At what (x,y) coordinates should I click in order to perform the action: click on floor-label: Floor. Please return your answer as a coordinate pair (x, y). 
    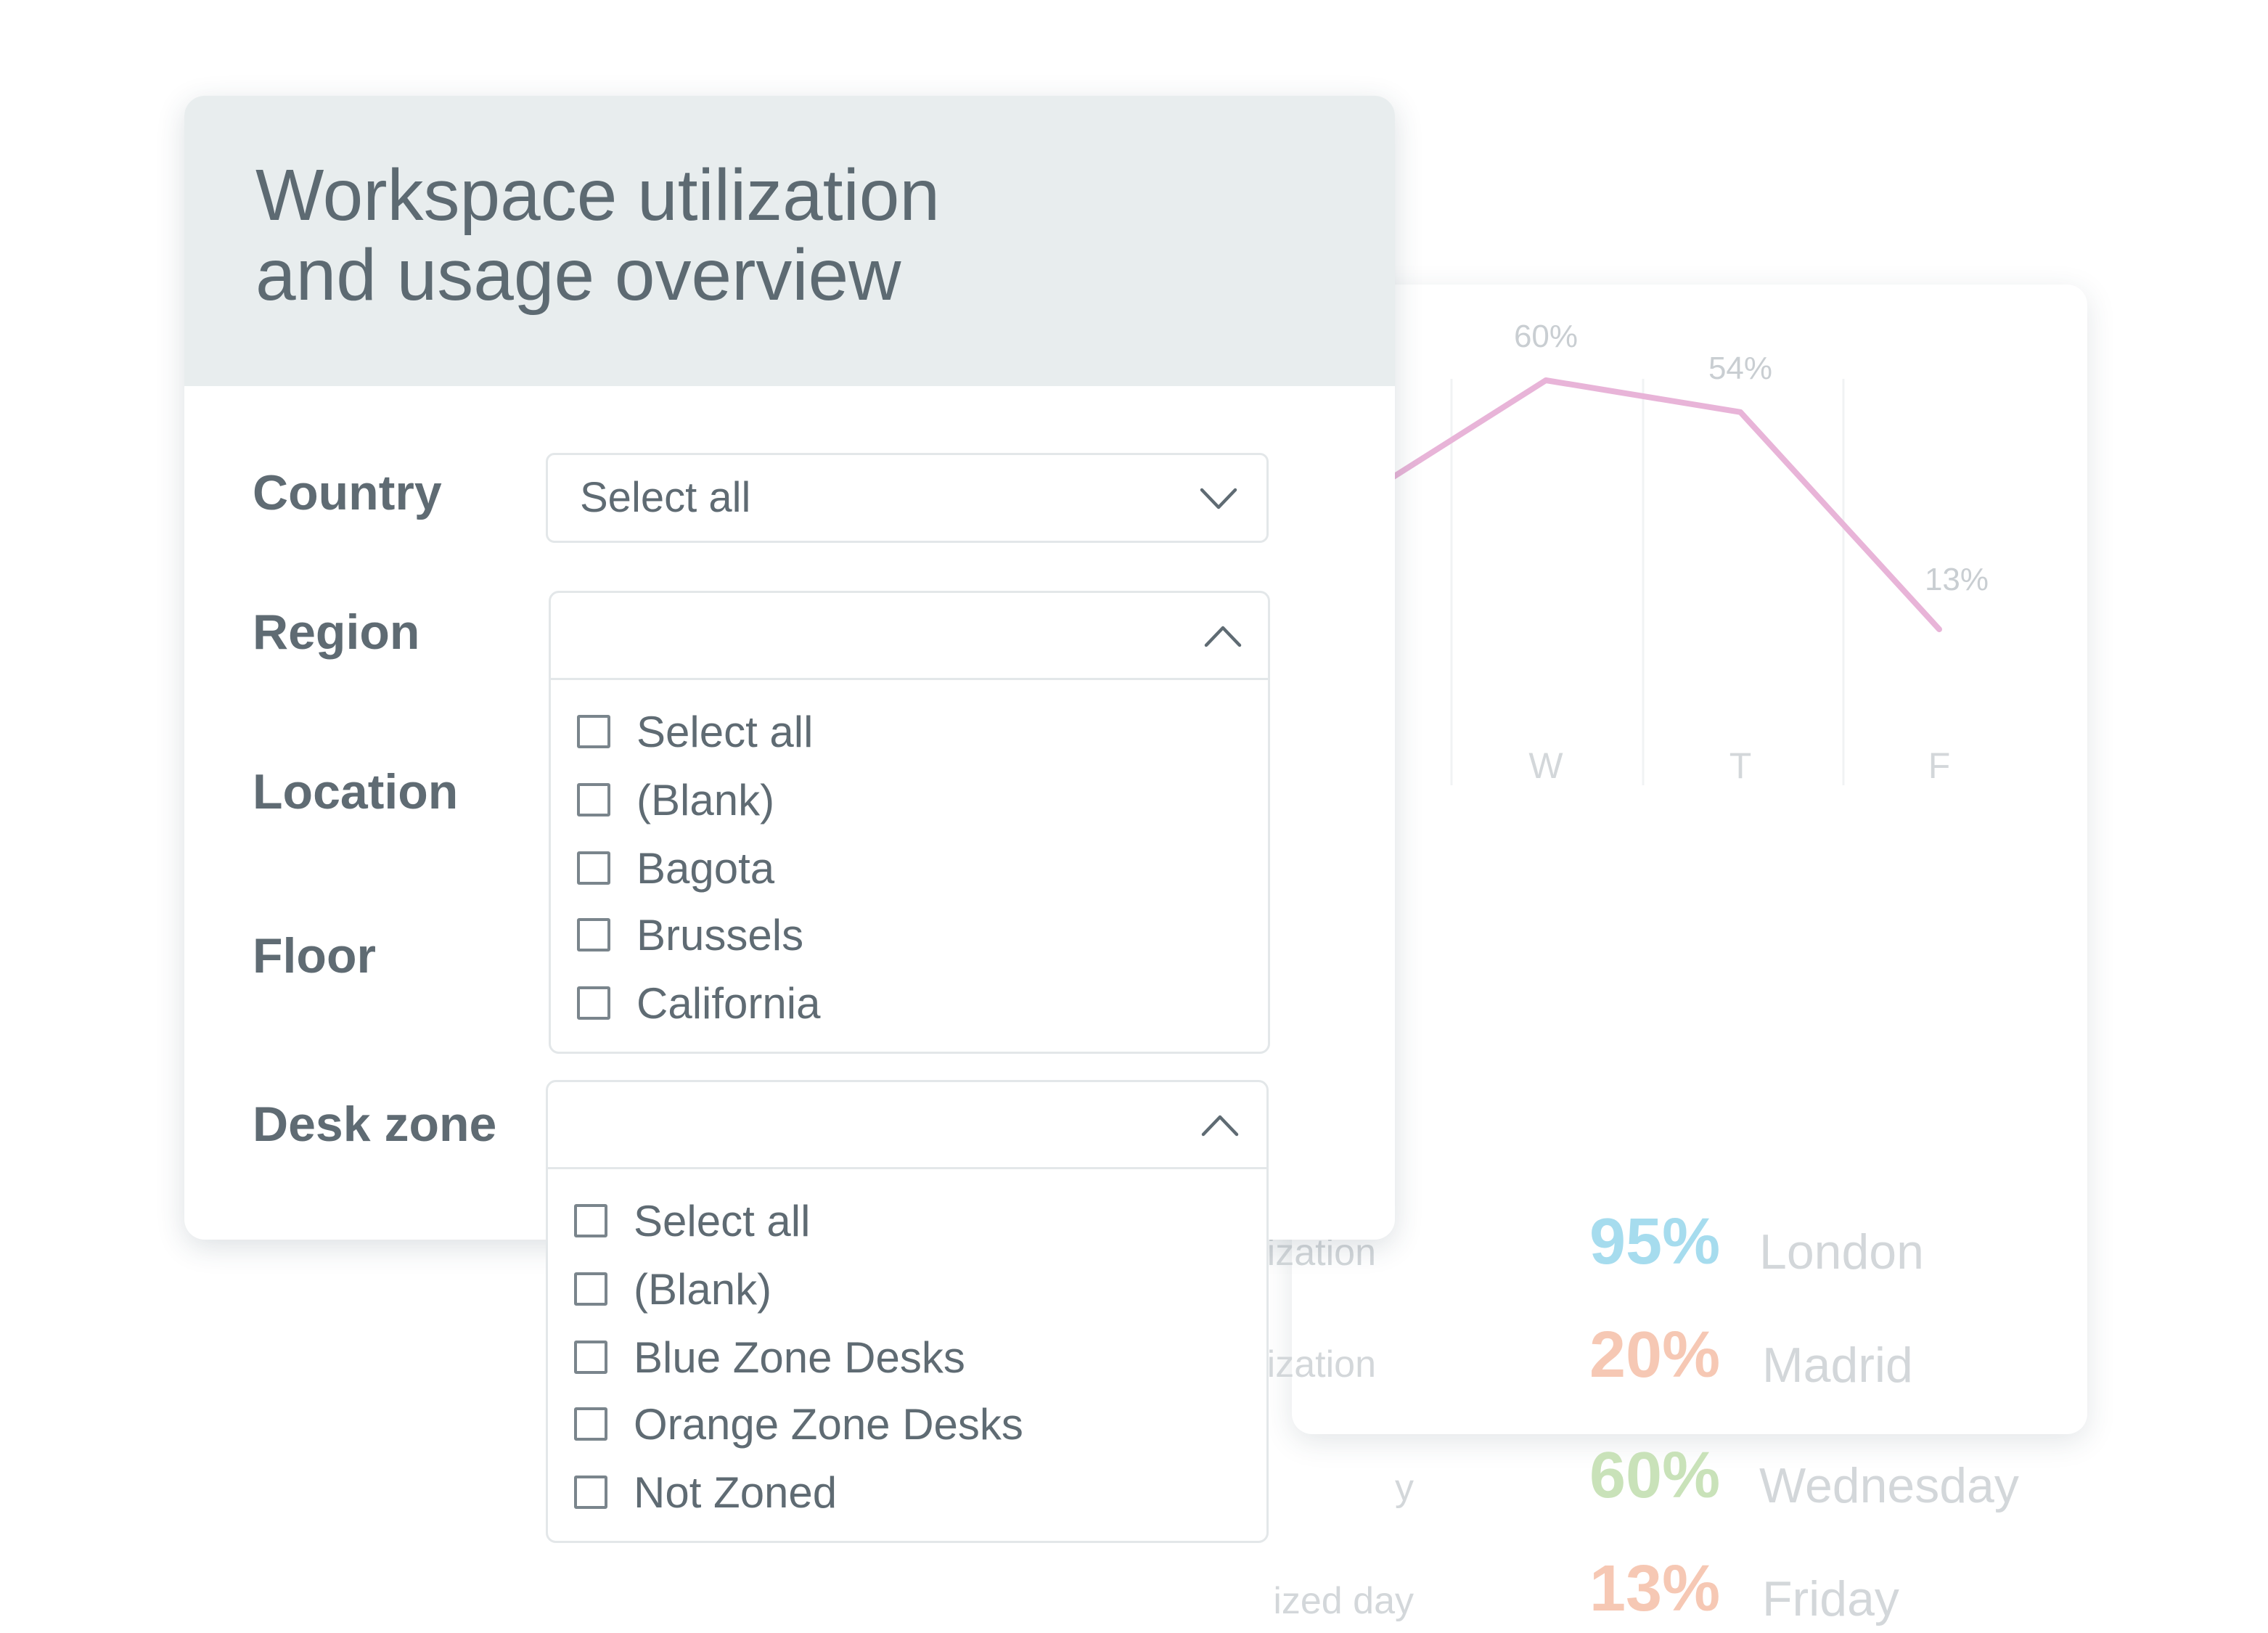
    Looking at the image, I should click on (314, 955).